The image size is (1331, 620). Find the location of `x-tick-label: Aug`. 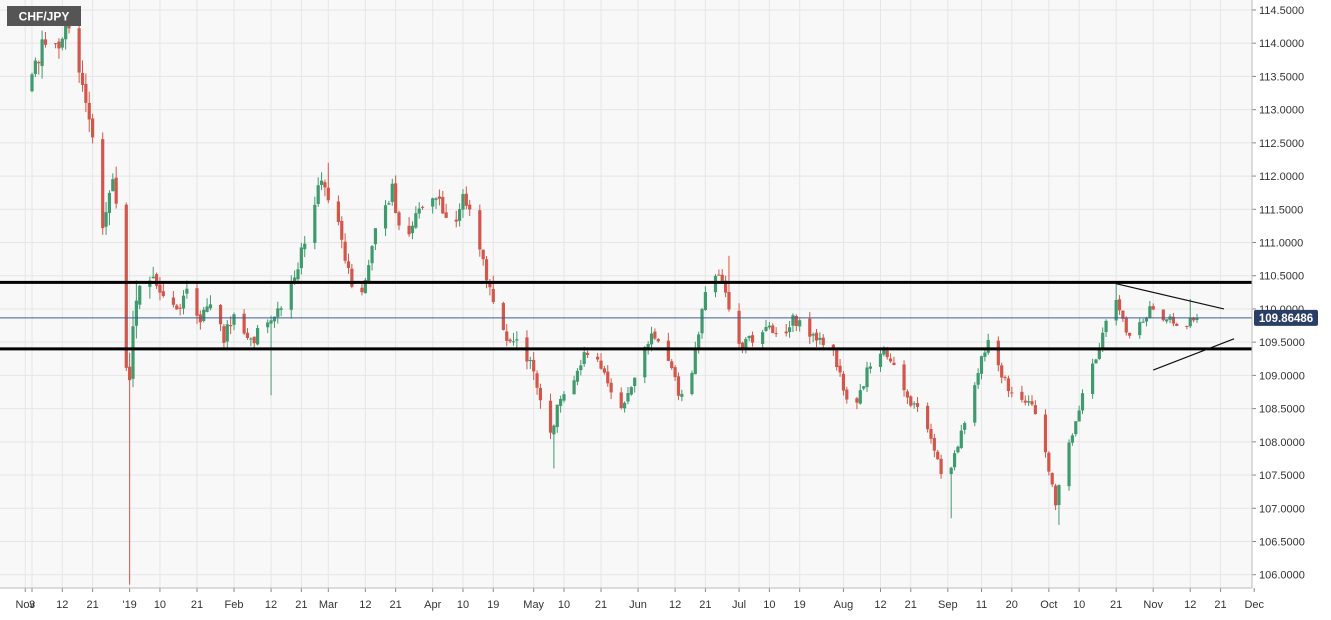

x-tick-label: Aug is located at coordinates (844, 605).